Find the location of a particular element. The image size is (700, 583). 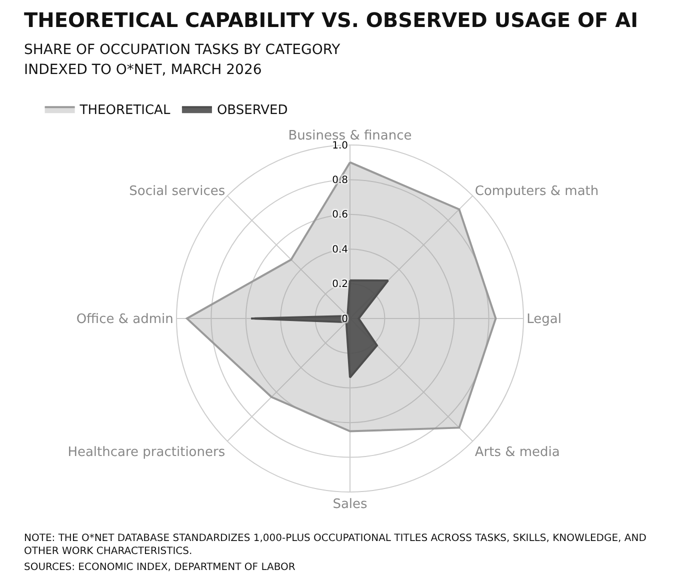

y-tick-label: 1.0 is located at coordinates (340, 146).